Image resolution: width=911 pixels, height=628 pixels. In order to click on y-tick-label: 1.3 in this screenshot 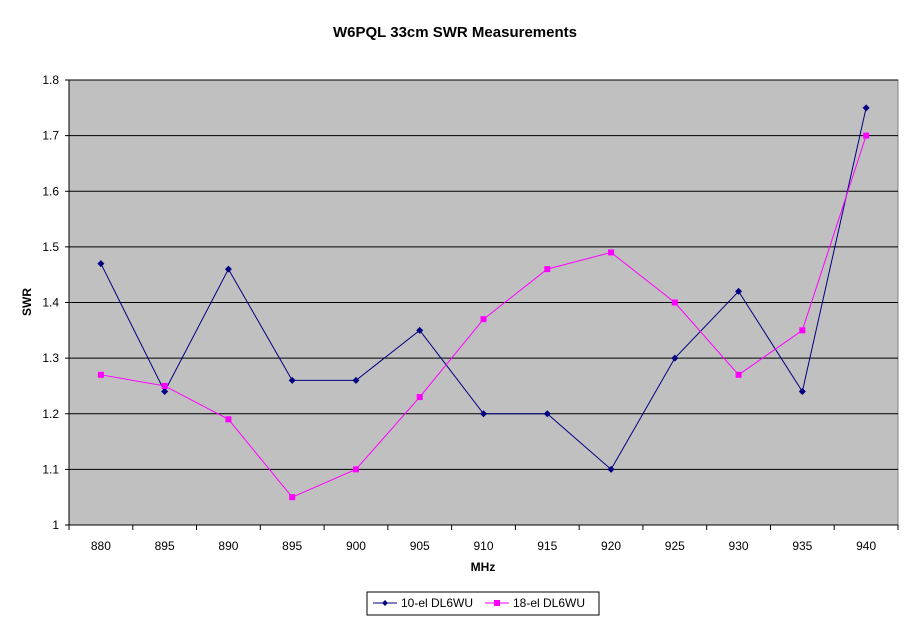, I will do `click(50, 358)`.